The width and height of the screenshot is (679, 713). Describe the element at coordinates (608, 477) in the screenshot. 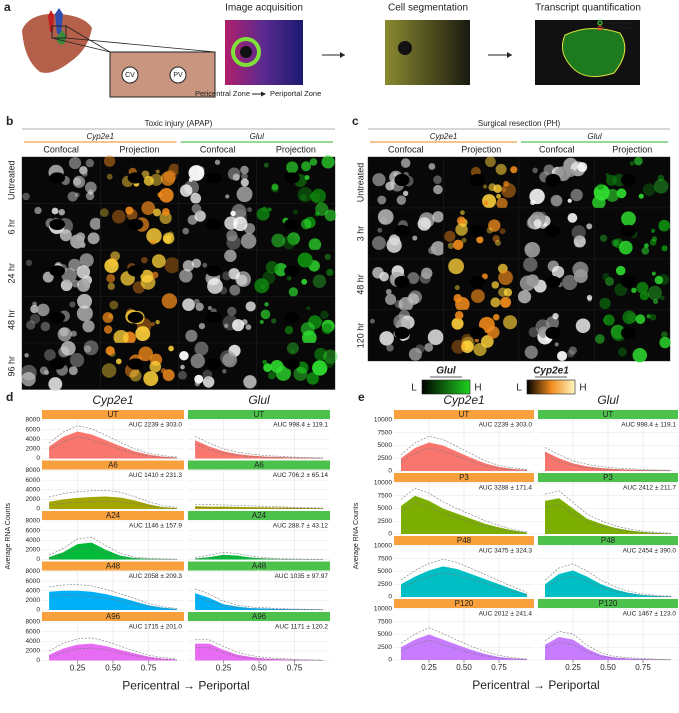

I see `strip-label: P3` at that location.